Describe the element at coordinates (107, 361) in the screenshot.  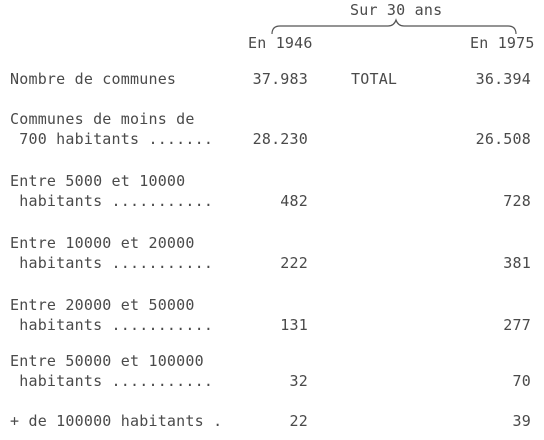
I see `row-label: Entre 50000 et 100000` at that location.